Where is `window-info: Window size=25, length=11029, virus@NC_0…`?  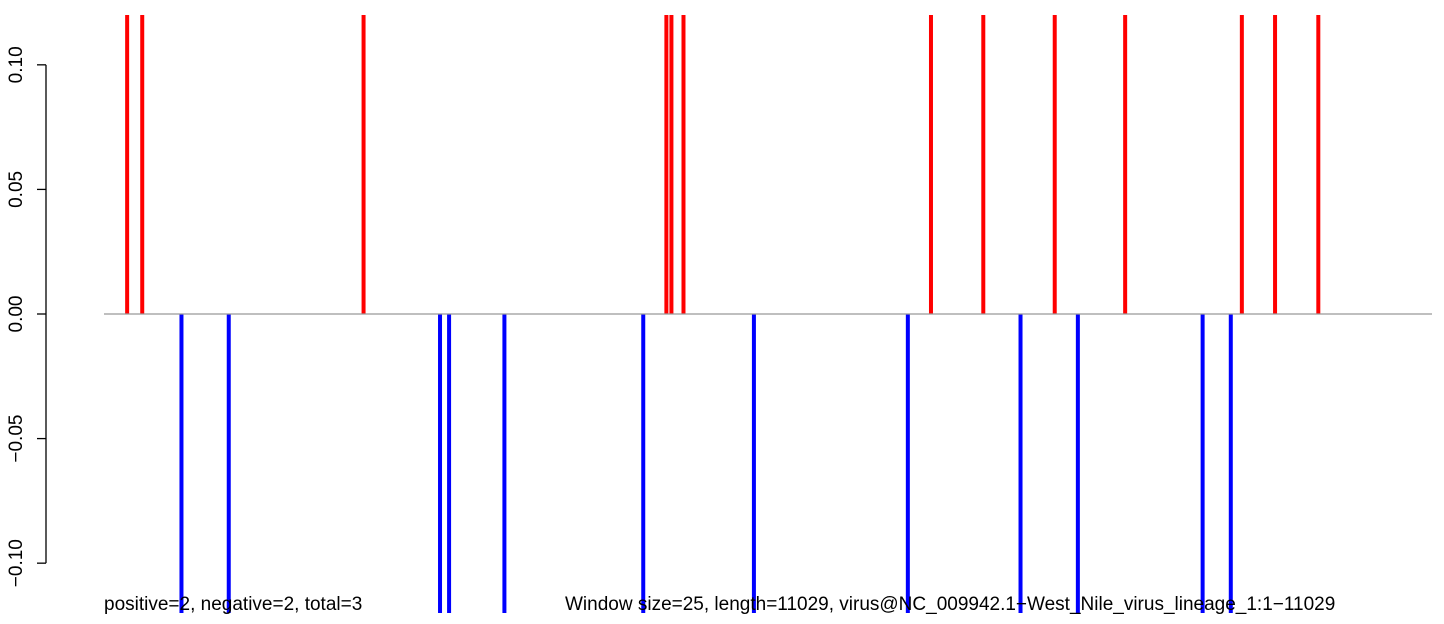
window-info: Window size=25, length=11029, virus@NC_0… is located at coordinates (950, 604).